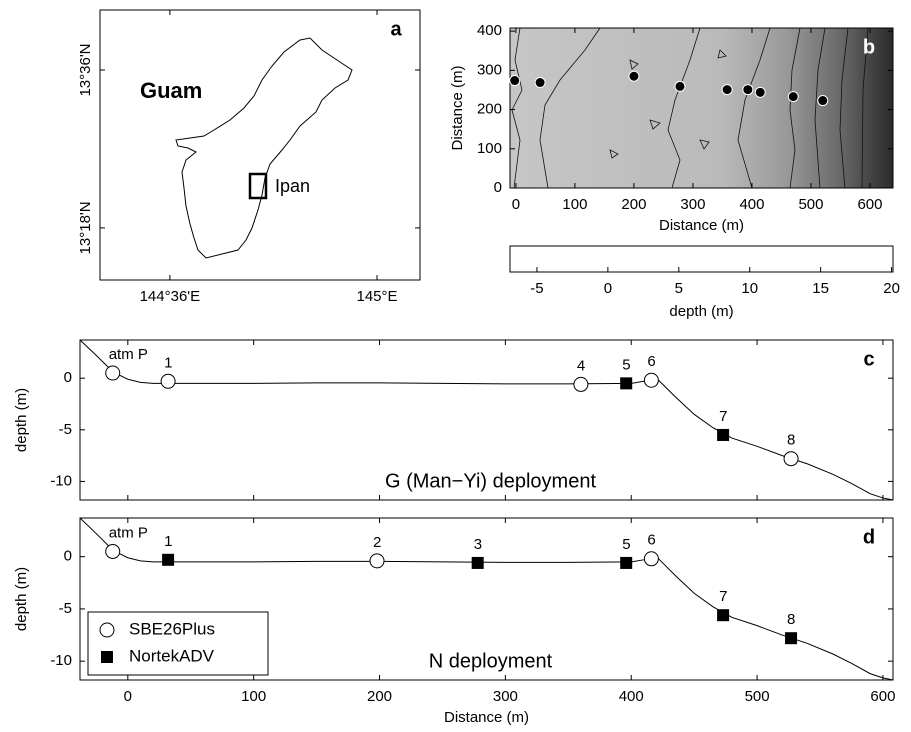 The height and width of the screenshot is (732, 911). I want to click on y-tick-label: 0, so click(498, 187).